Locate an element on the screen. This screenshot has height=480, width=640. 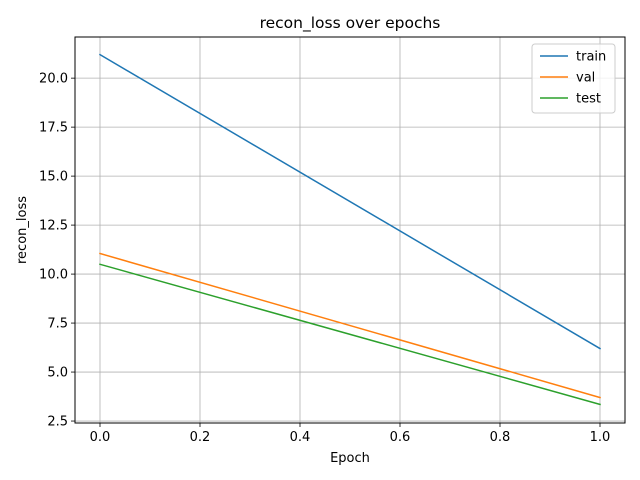
x-tick-label: 0.2 is located at coordinates (200, 437).